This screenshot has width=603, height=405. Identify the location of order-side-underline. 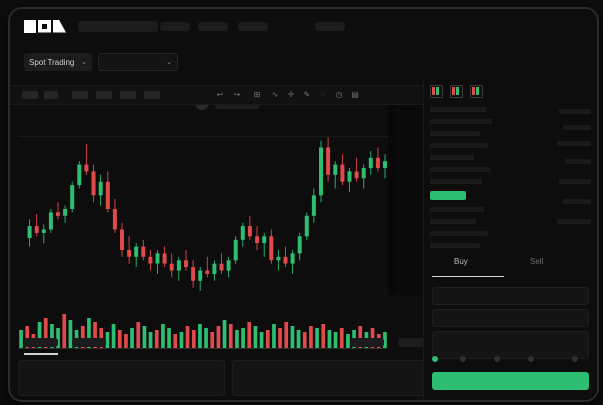
(468, 276).